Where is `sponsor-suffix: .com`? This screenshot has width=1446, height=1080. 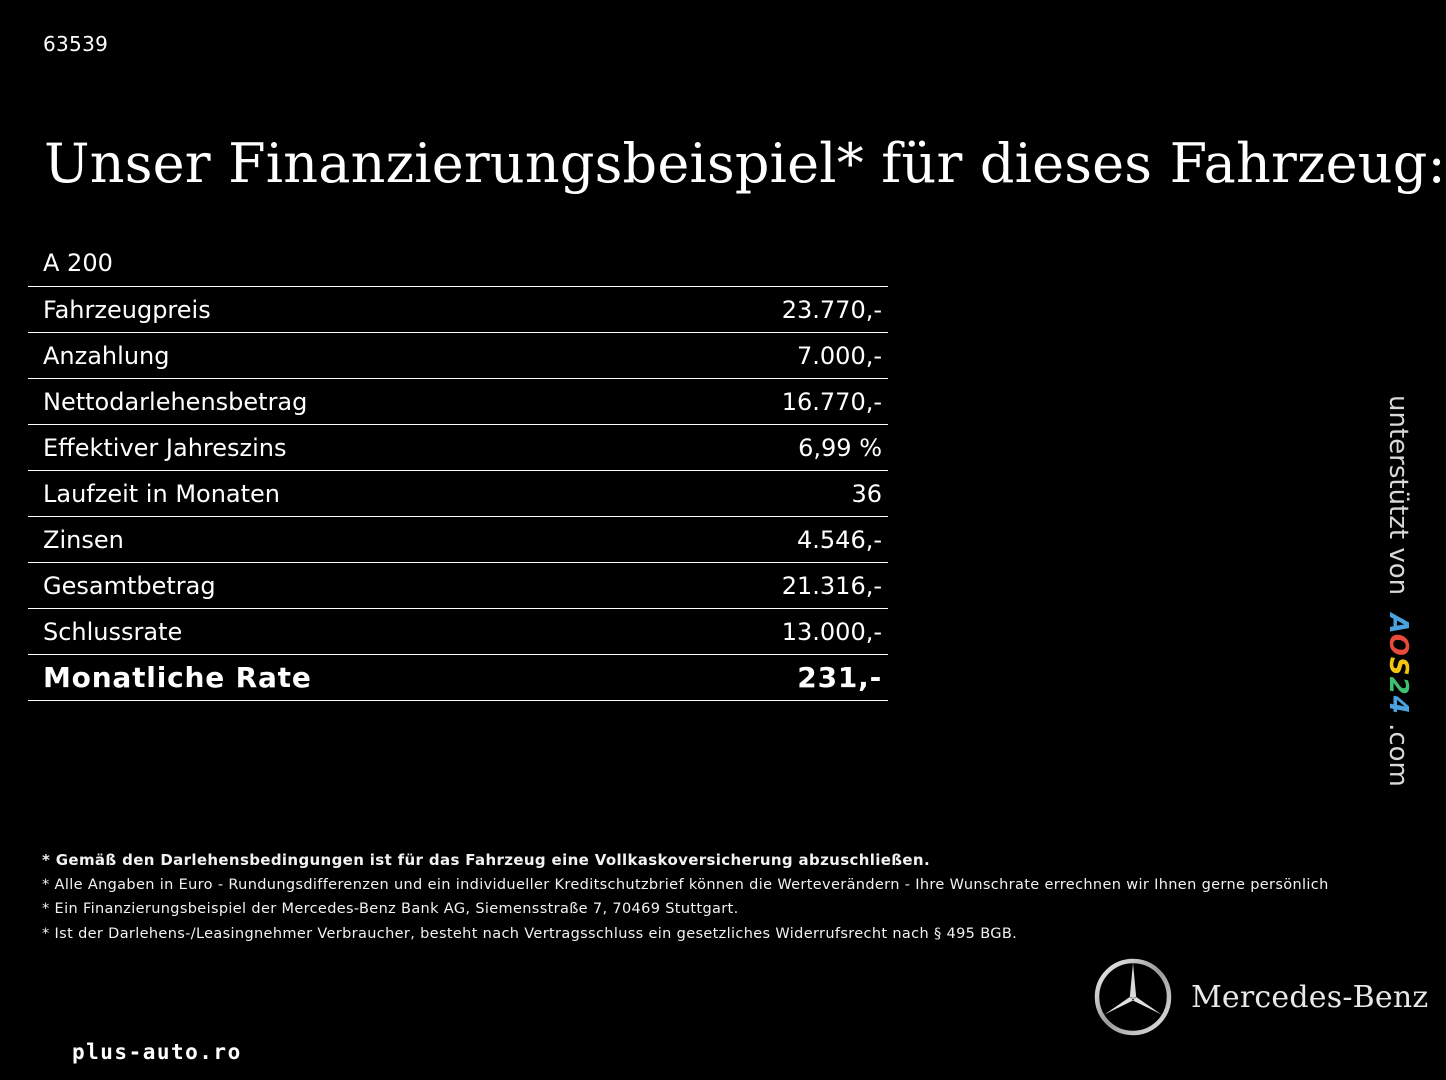 sponsor-suffix: .com is located at coordinates (1398, 755).